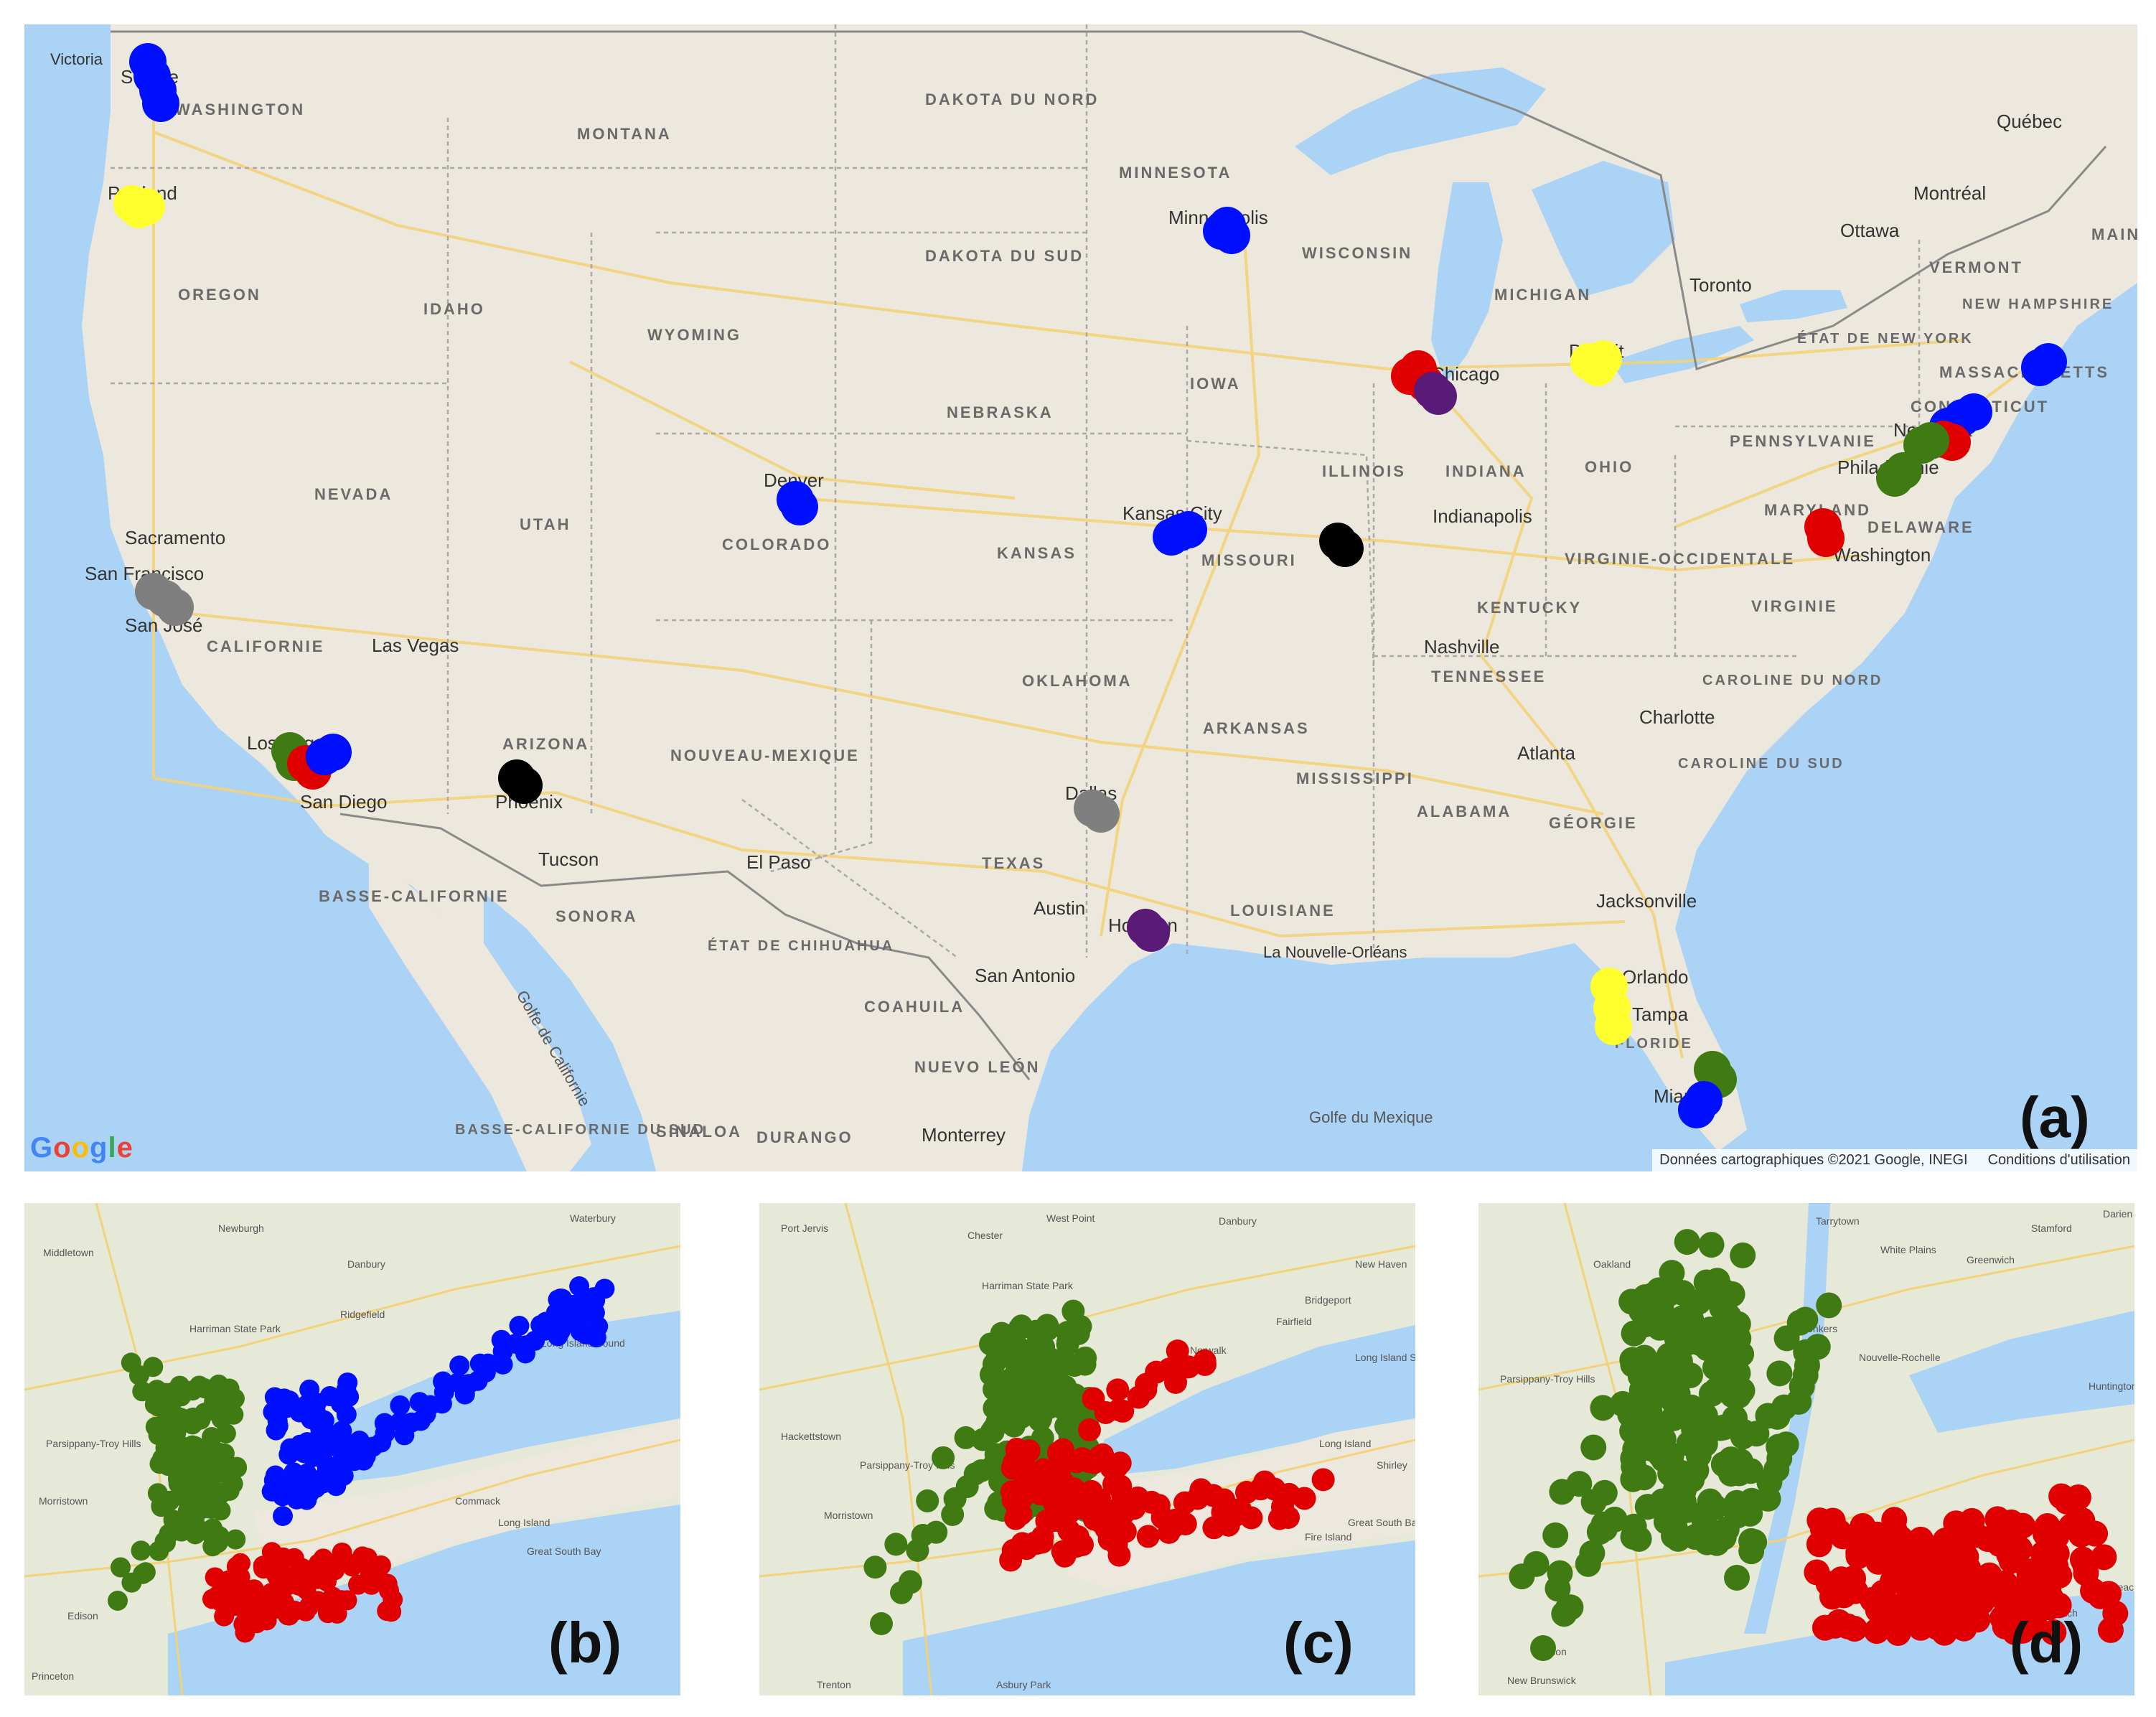 The height and width of the screenshot is (1717, 2156). Describe the element at coordinates (804, 1228) in the screenshot. I see `place-label: Port Jervis` at that location.